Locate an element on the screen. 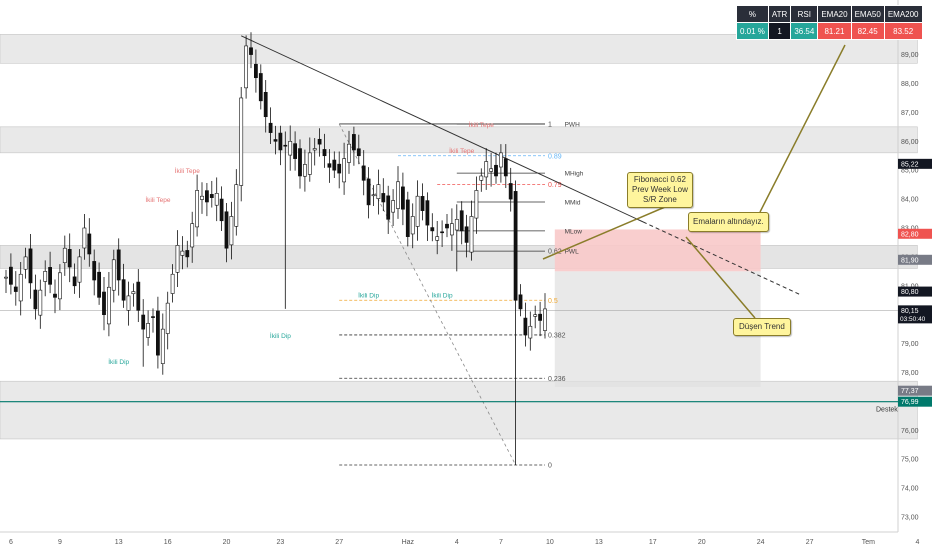 The image size is (932, 550). value-rsi: 36.54 is located at coordinates (804, 31).